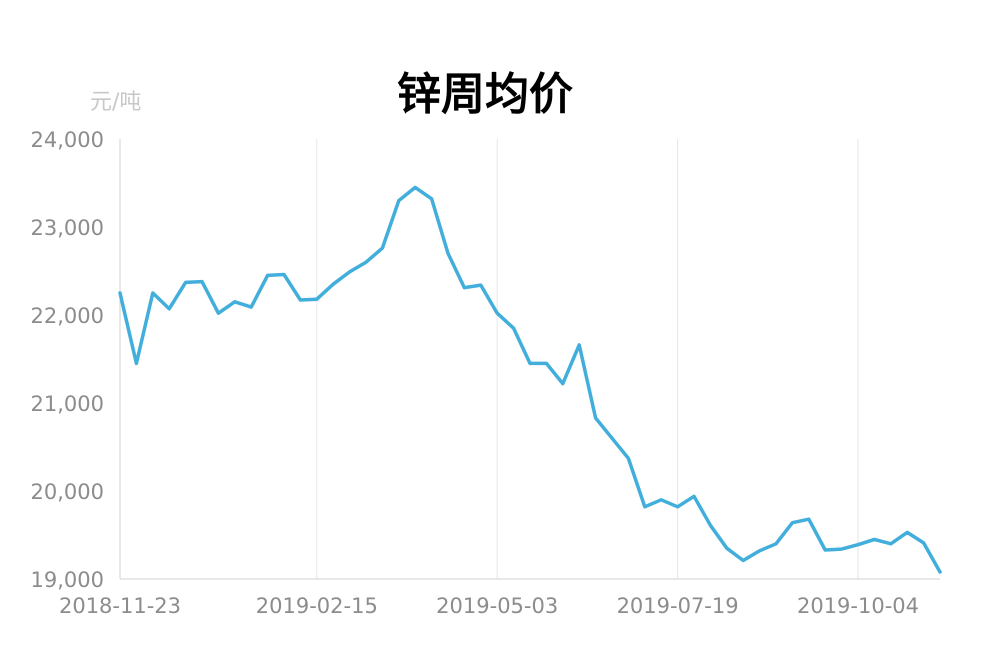 The image size is (1000, 660). I want to click on y-tick-label: 23,000, so click(67, 228).